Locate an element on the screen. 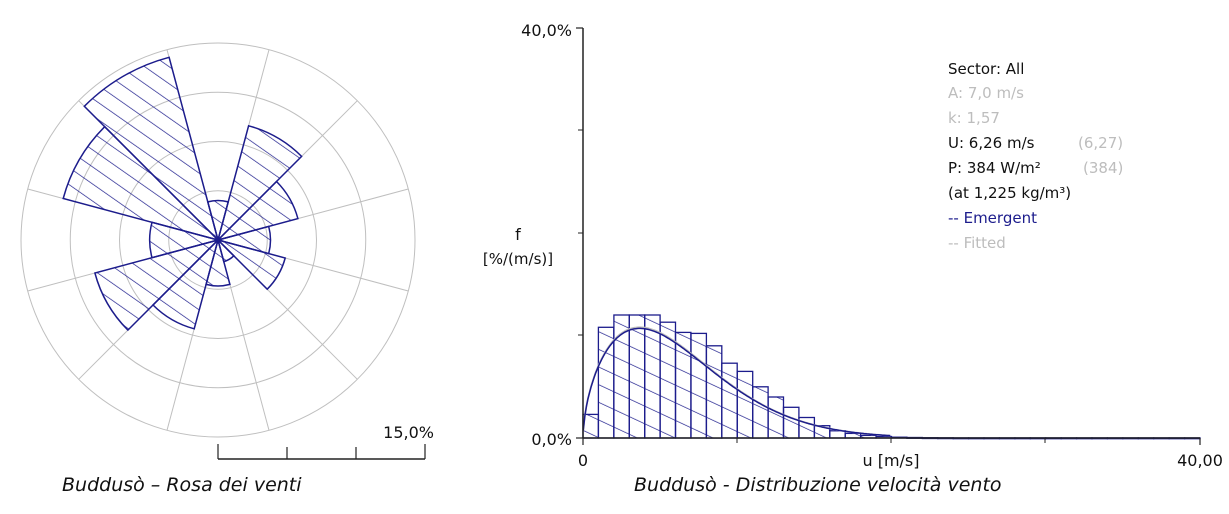 The width and height of the screenshot is (1229, 514). legend-emergent: -- Emergent is located at coordinates (992, 218).